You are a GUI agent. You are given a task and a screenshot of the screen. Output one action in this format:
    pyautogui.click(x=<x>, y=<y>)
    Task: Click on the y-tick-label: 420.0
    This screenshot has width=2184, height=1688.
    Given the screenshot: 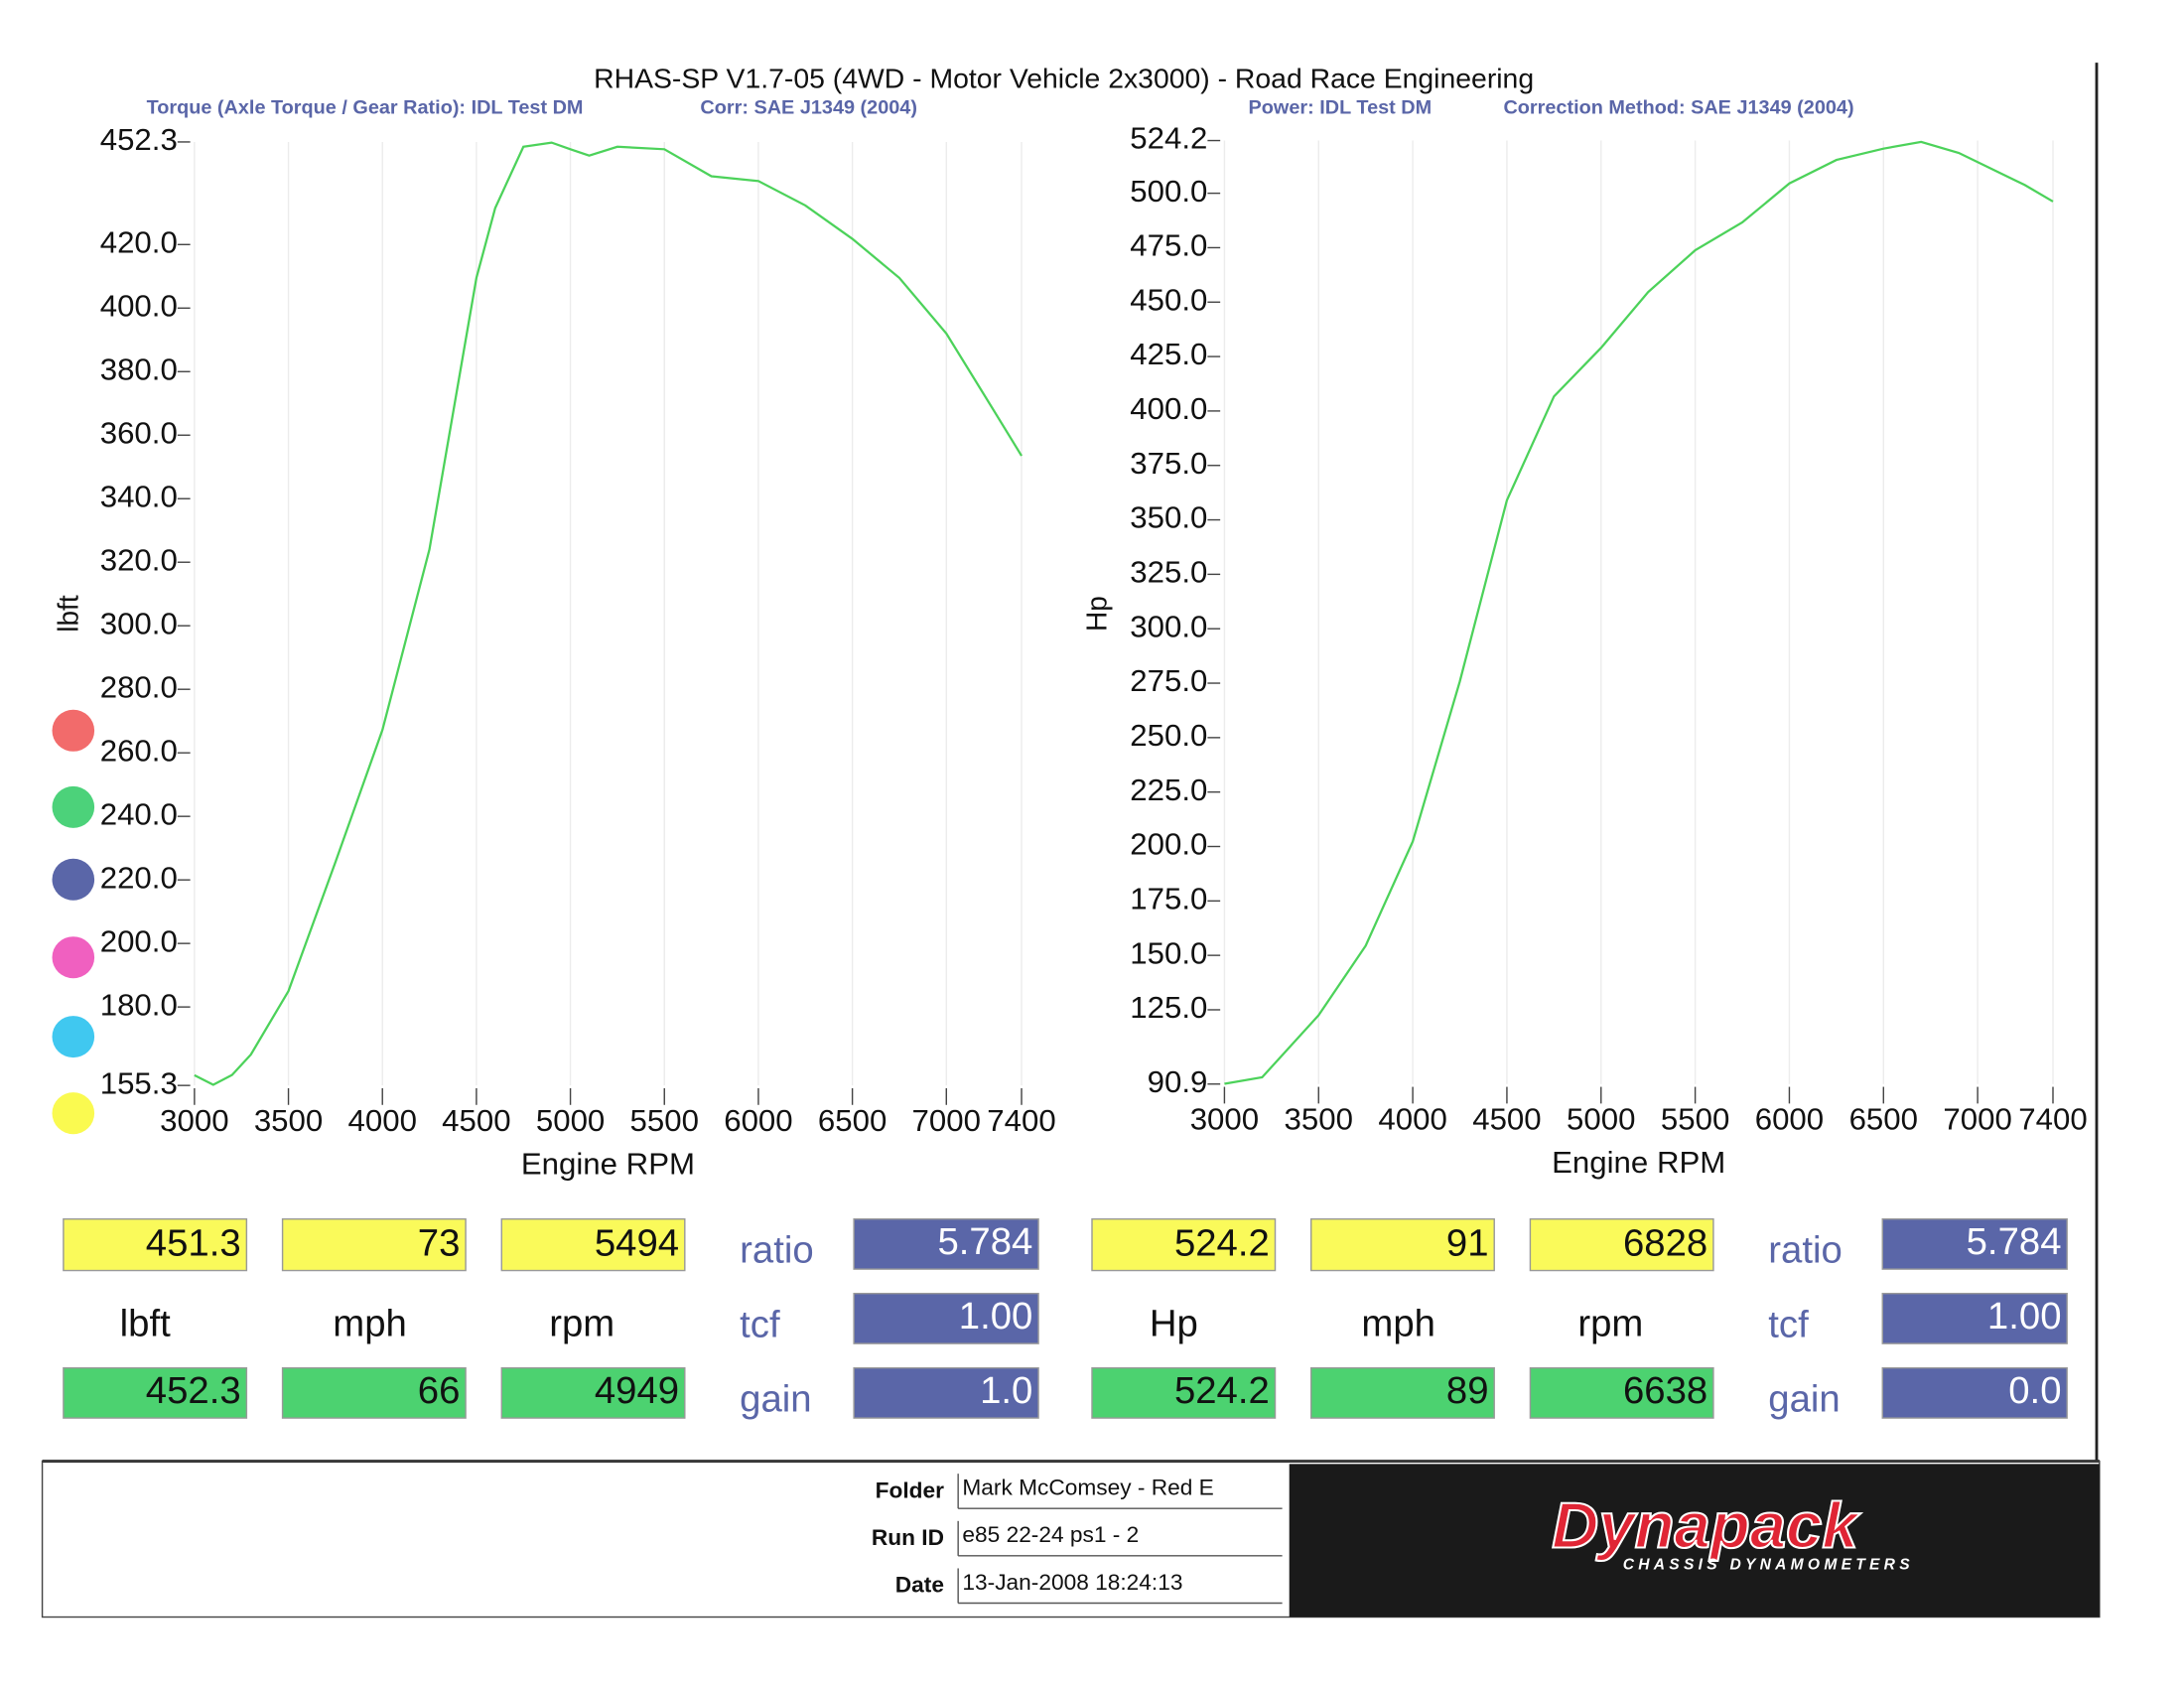 What is the action you would take?
    pyautogui.click(x=139, y=242)
    